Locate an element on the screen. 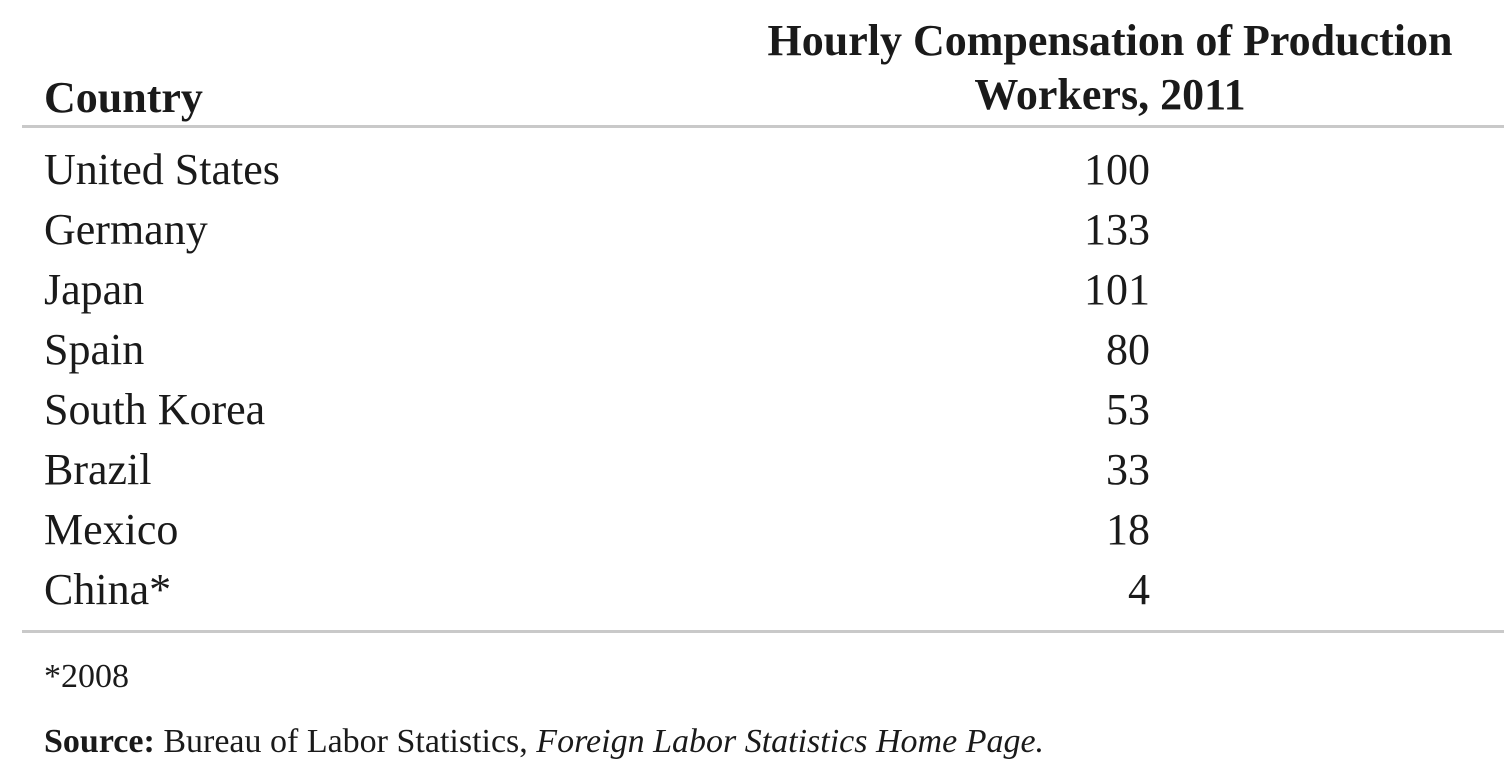 Image resolution: width=1504 pixels, height=772 pixels. country-cell: China* is located at coordinates (108, 589).